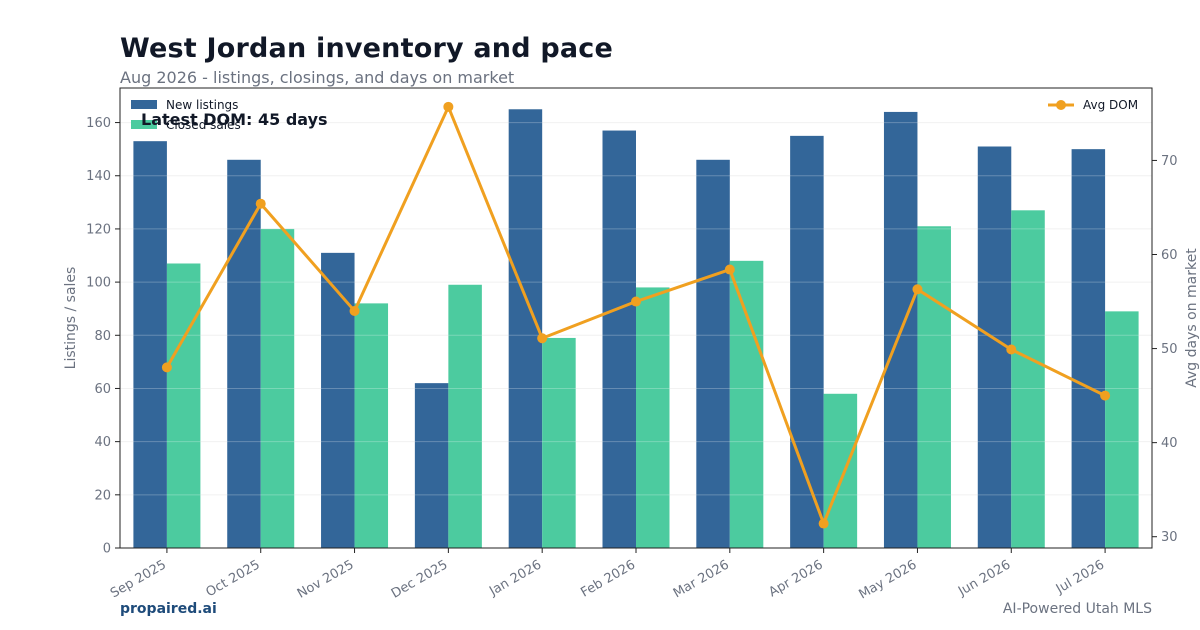  Describe the element at coordinates (1080, 577) in the screenshot. I see `x-tick-label: Jul 2026` at that location.